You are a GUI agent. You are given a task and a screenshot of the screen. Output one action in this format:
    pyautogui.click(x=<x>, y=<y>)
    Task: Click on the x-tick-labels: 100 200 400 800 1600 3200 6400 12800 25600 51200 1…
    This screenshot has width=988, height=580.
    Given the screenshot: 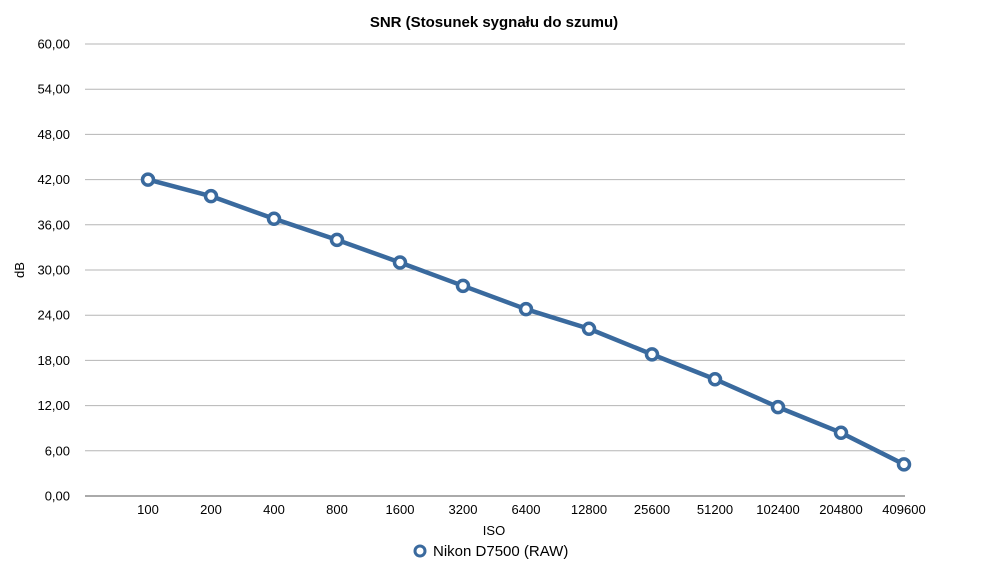 What is the action you would take?
    pyautogui.click(x=531, y=509)
    